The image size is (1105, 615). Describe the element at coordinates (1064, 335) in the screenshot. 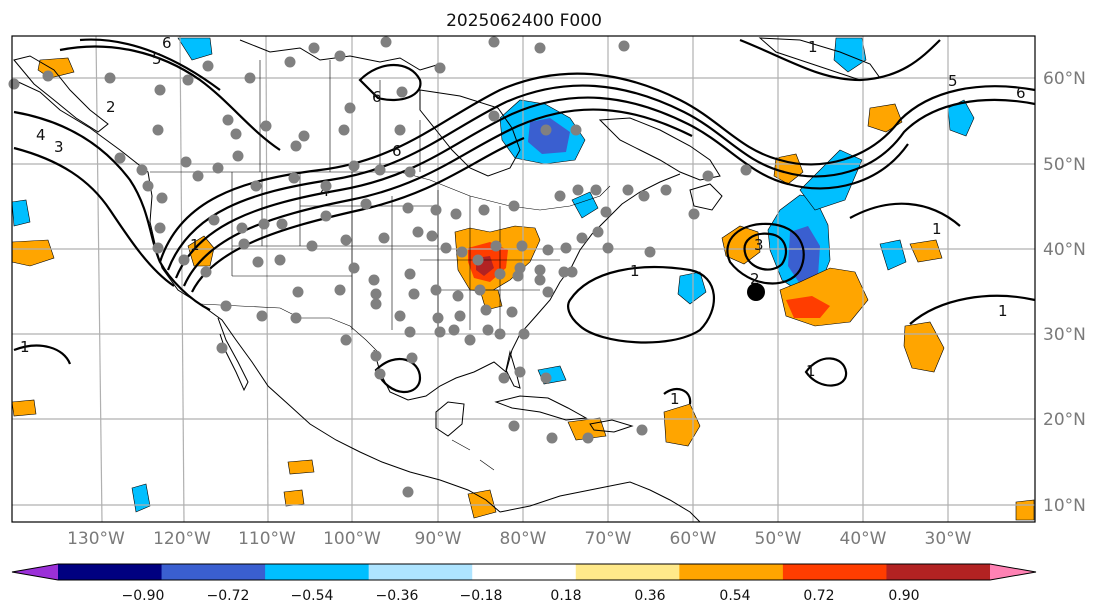

I see `lat-label: 30°N` at that location.